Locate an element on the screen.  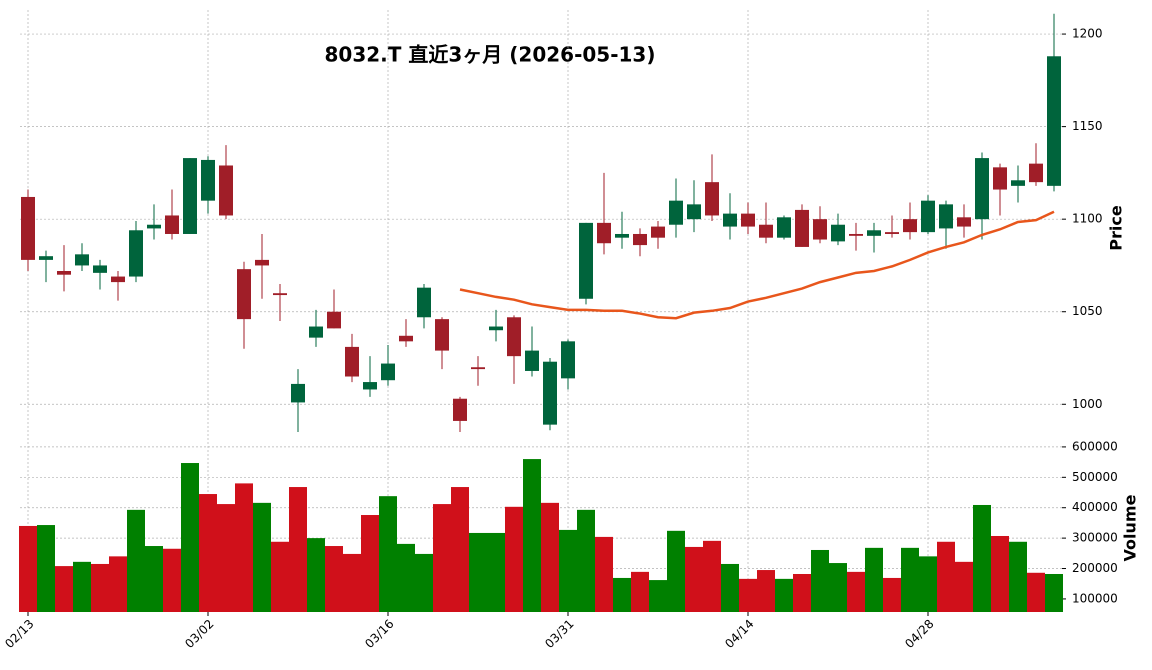
y-tick-label: 300000 is located at coordinates (1095, 538).